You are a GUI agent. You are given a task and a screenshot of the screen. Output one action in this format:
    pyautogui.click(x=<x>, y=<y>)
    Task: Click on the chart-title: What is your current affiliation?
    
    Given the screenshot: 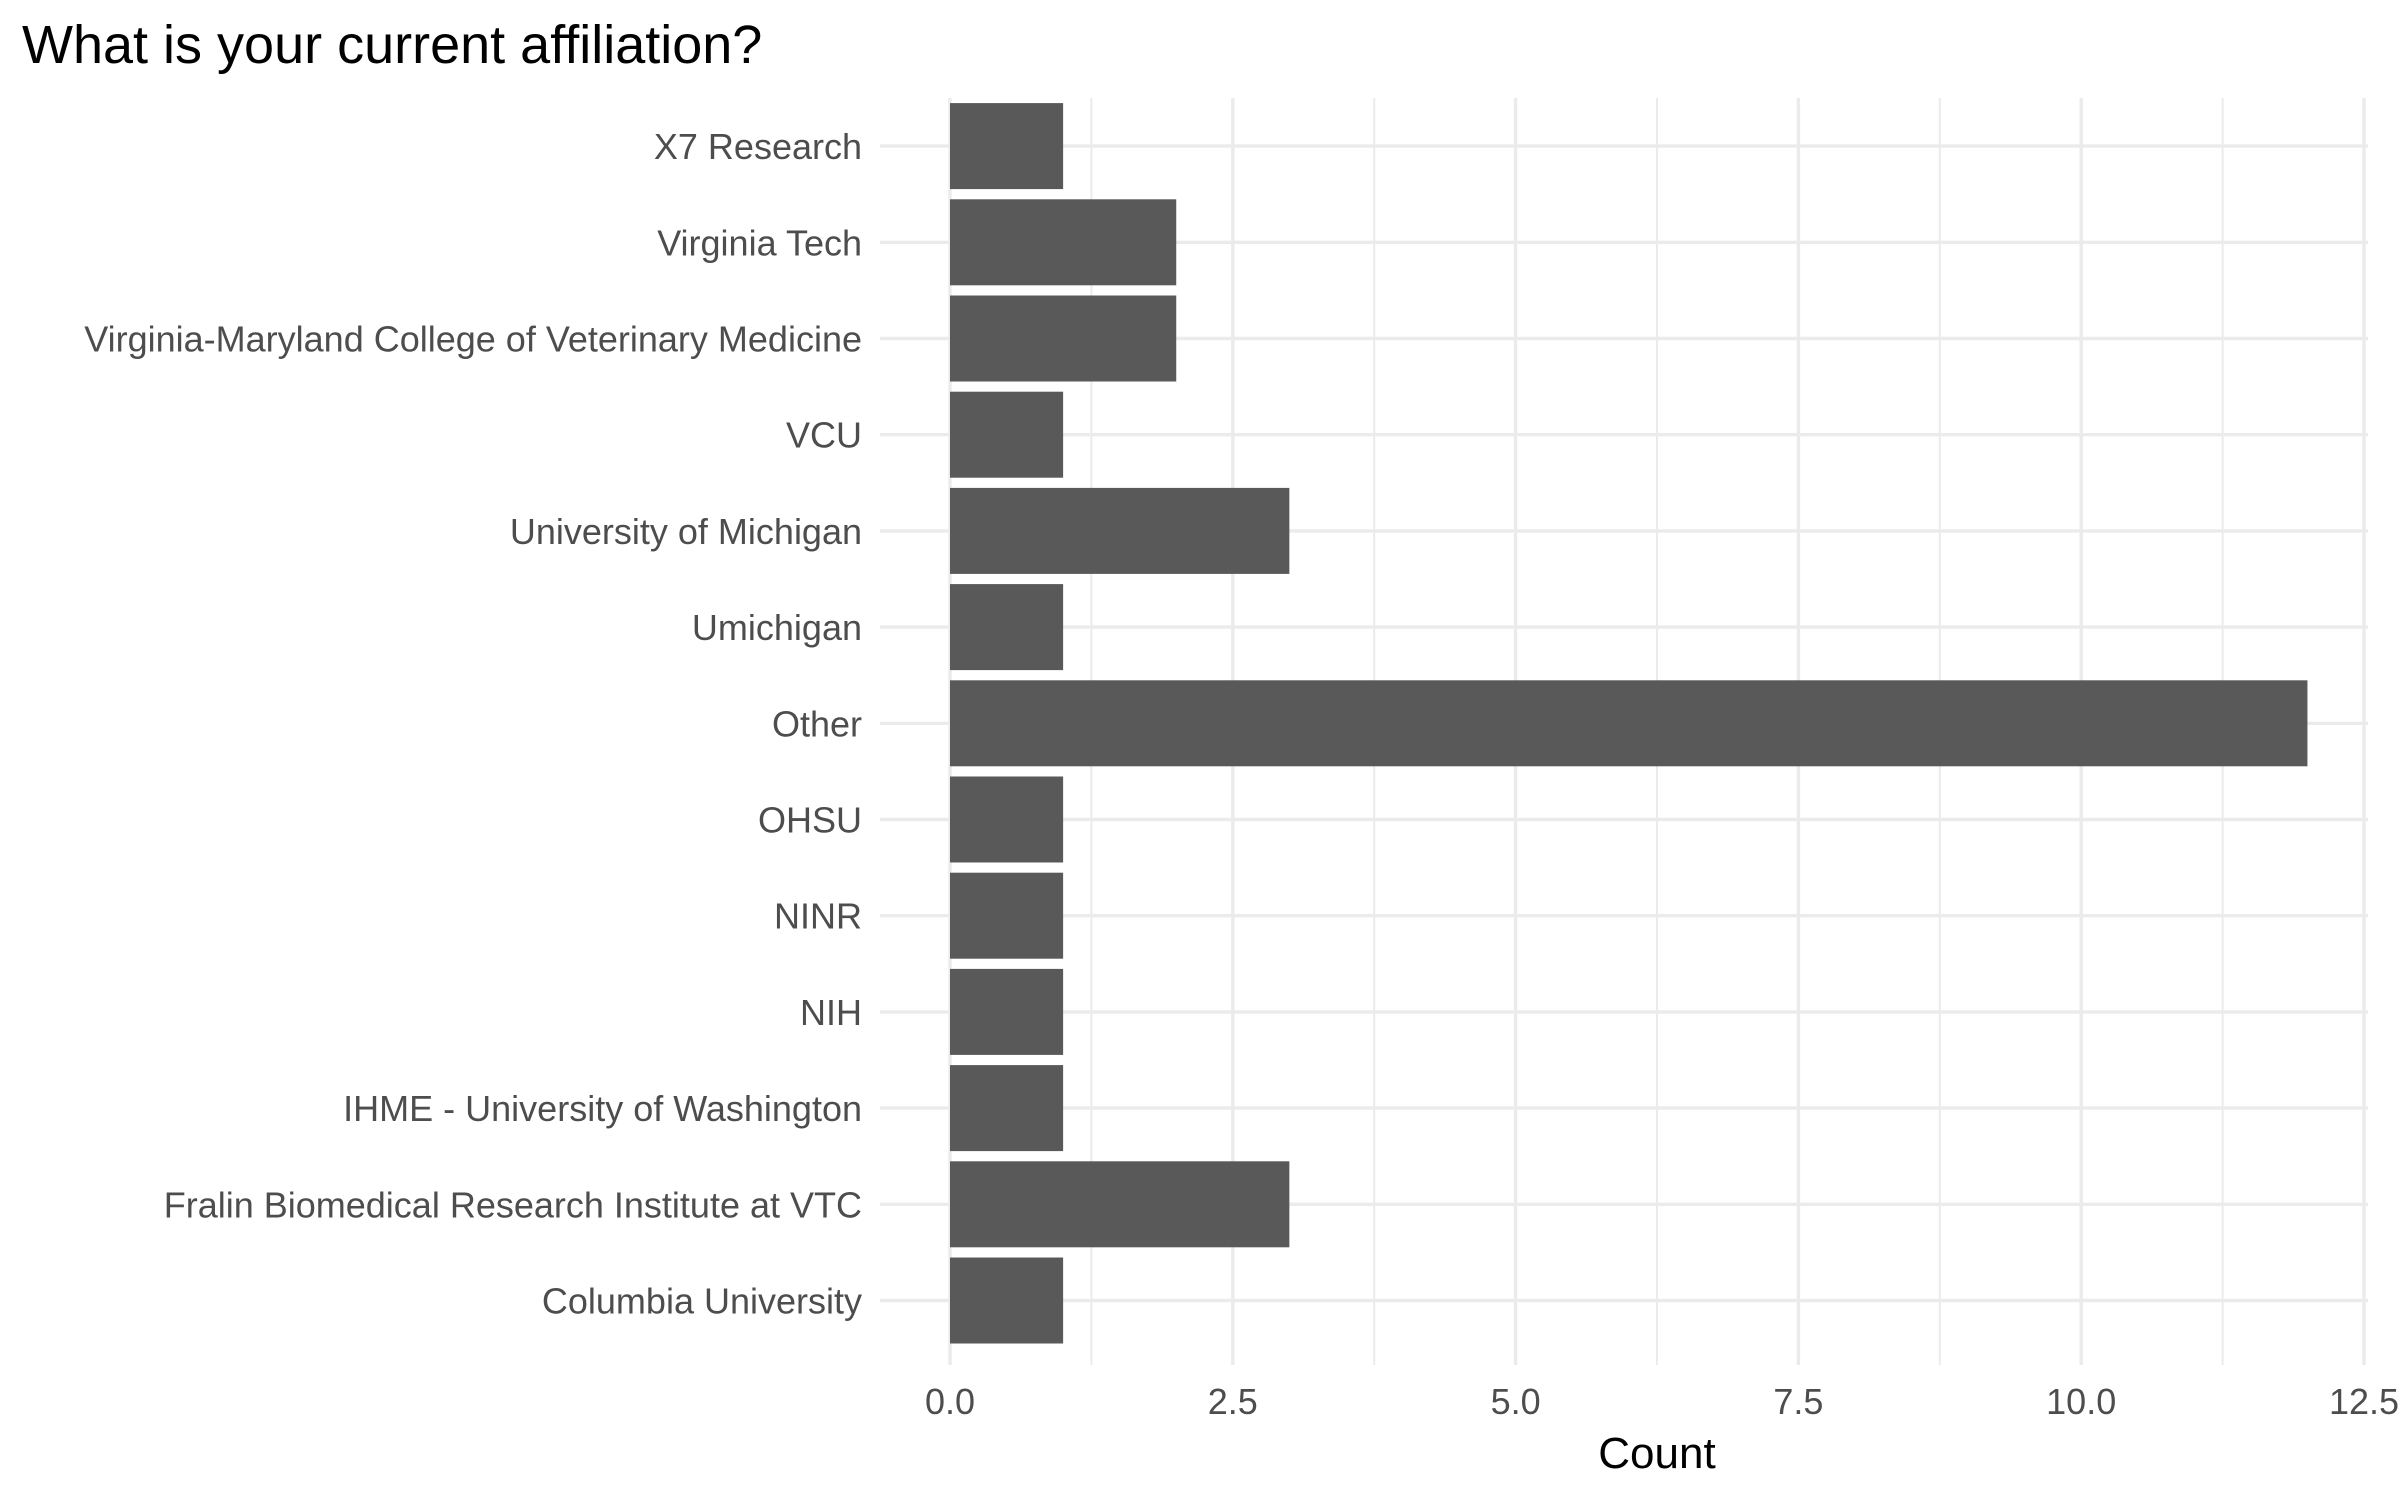 What is the action you would take?
    pyautogui.click(x=392, y=45)
    